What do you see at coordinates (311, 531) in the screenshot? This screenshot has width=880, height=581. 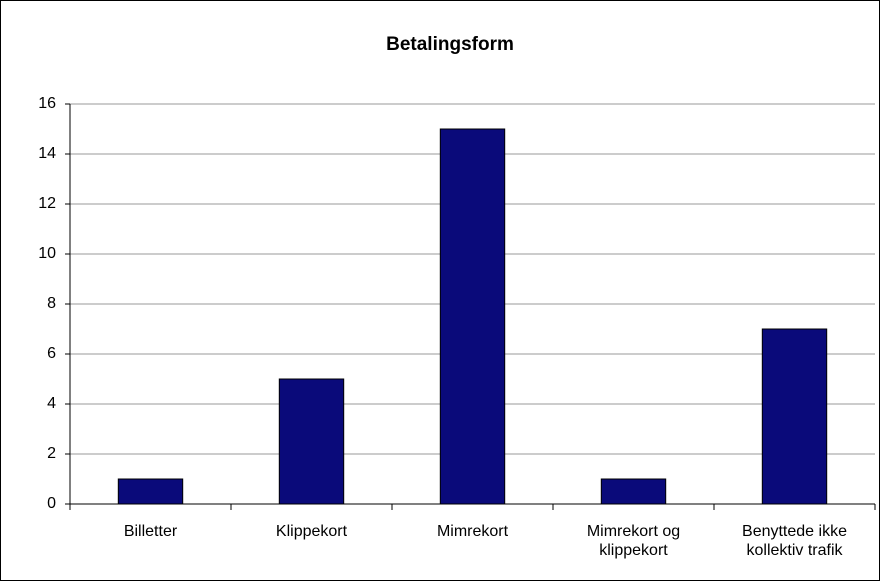 I see `x-tick-label: Klippekort` at bounding box center [311, 531].